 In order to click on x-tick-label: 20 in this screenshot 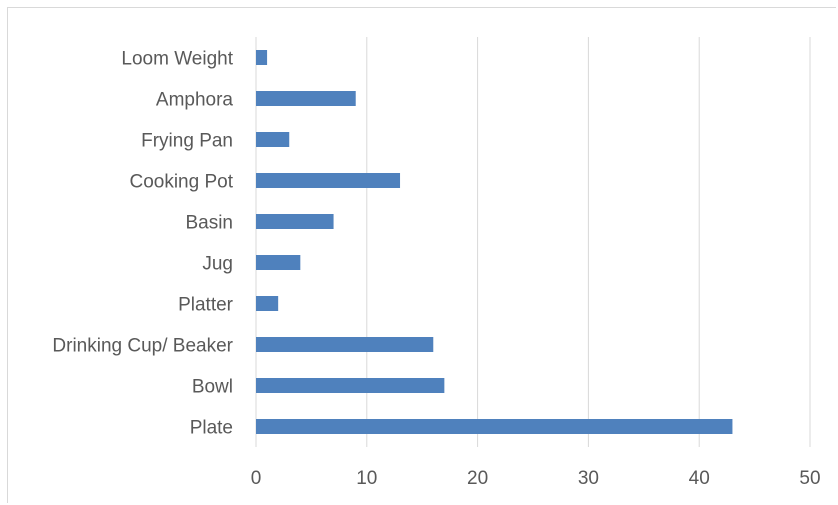, I will do `click(477, 478)`.